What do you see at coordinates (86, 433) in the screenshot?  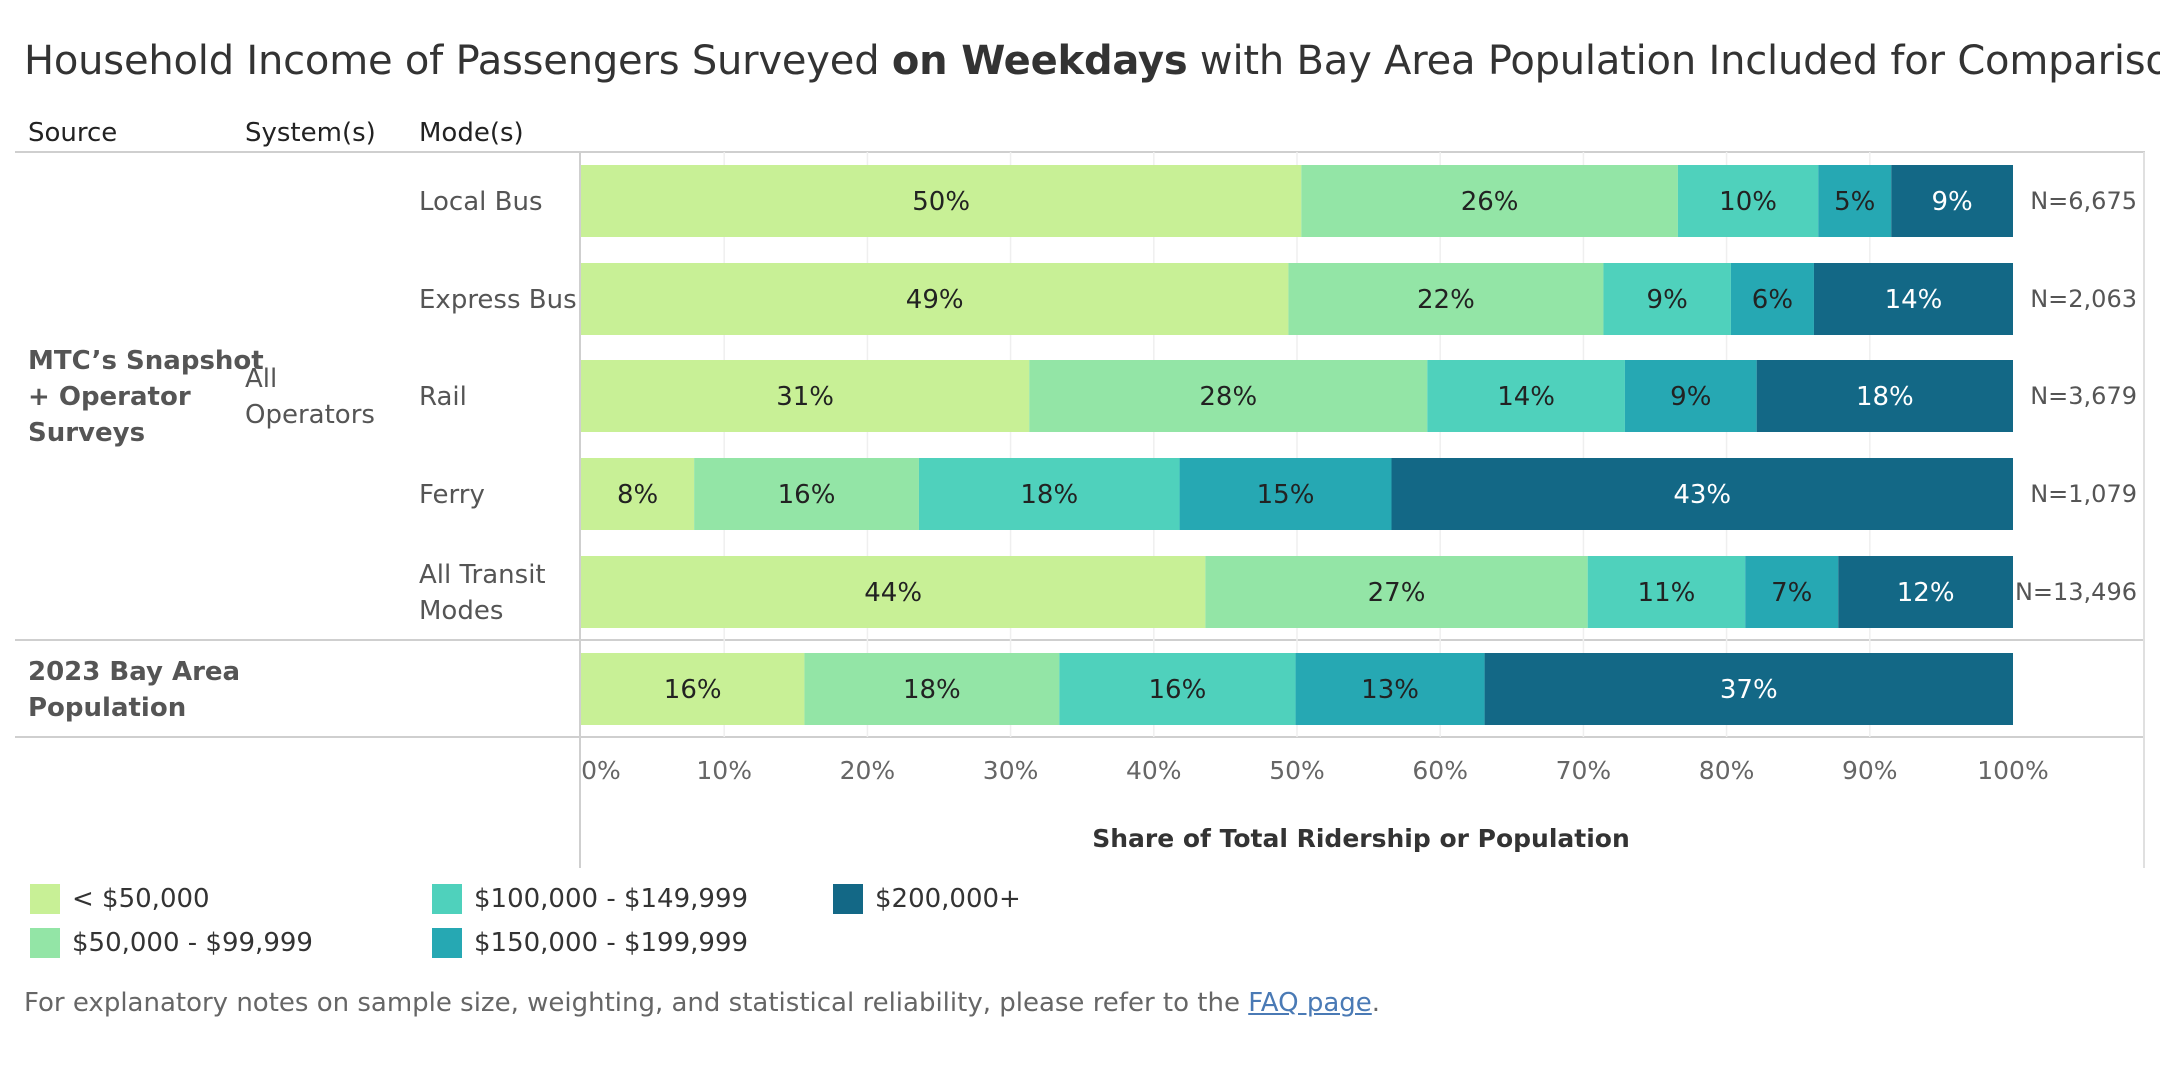 I see `source-label: Surveys` at bounding box center [86, 433].